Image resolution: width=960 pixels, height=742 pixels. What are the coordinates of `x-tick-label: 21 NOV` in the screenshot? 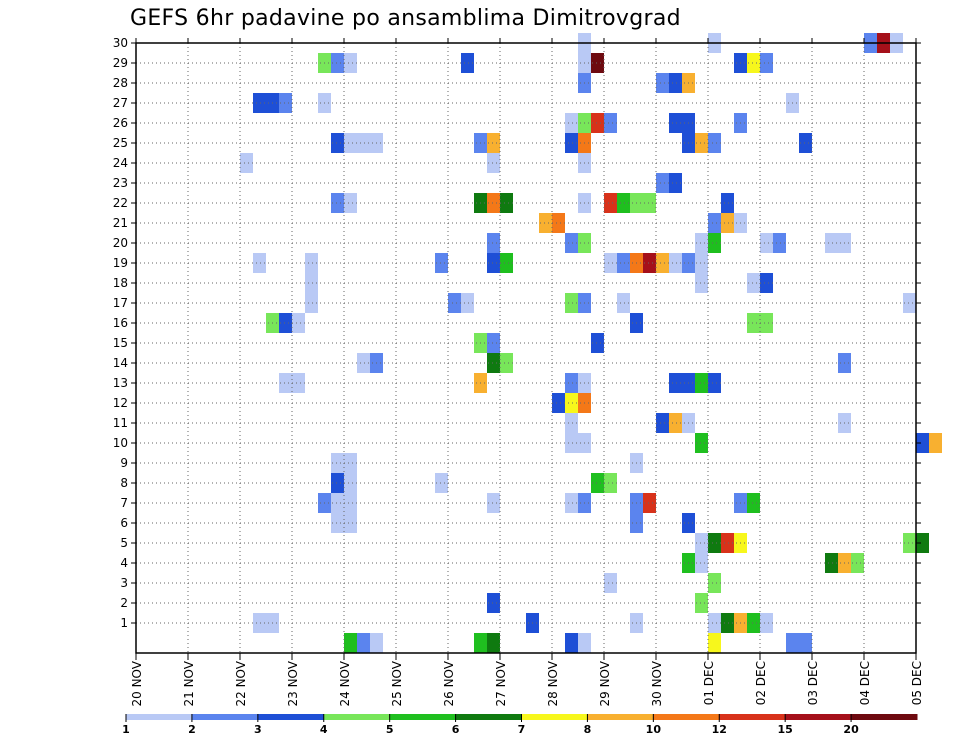 It's located at (189, 683).